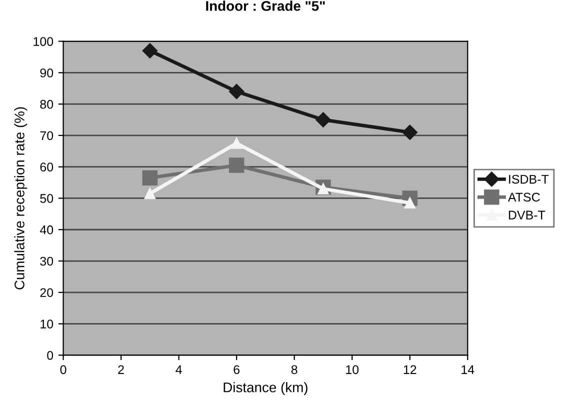 This screenshot has width=586, height=413. Describe the element at coordinates (47, 293) in the screenshot. I see `y-tick-label: 20` at that location.